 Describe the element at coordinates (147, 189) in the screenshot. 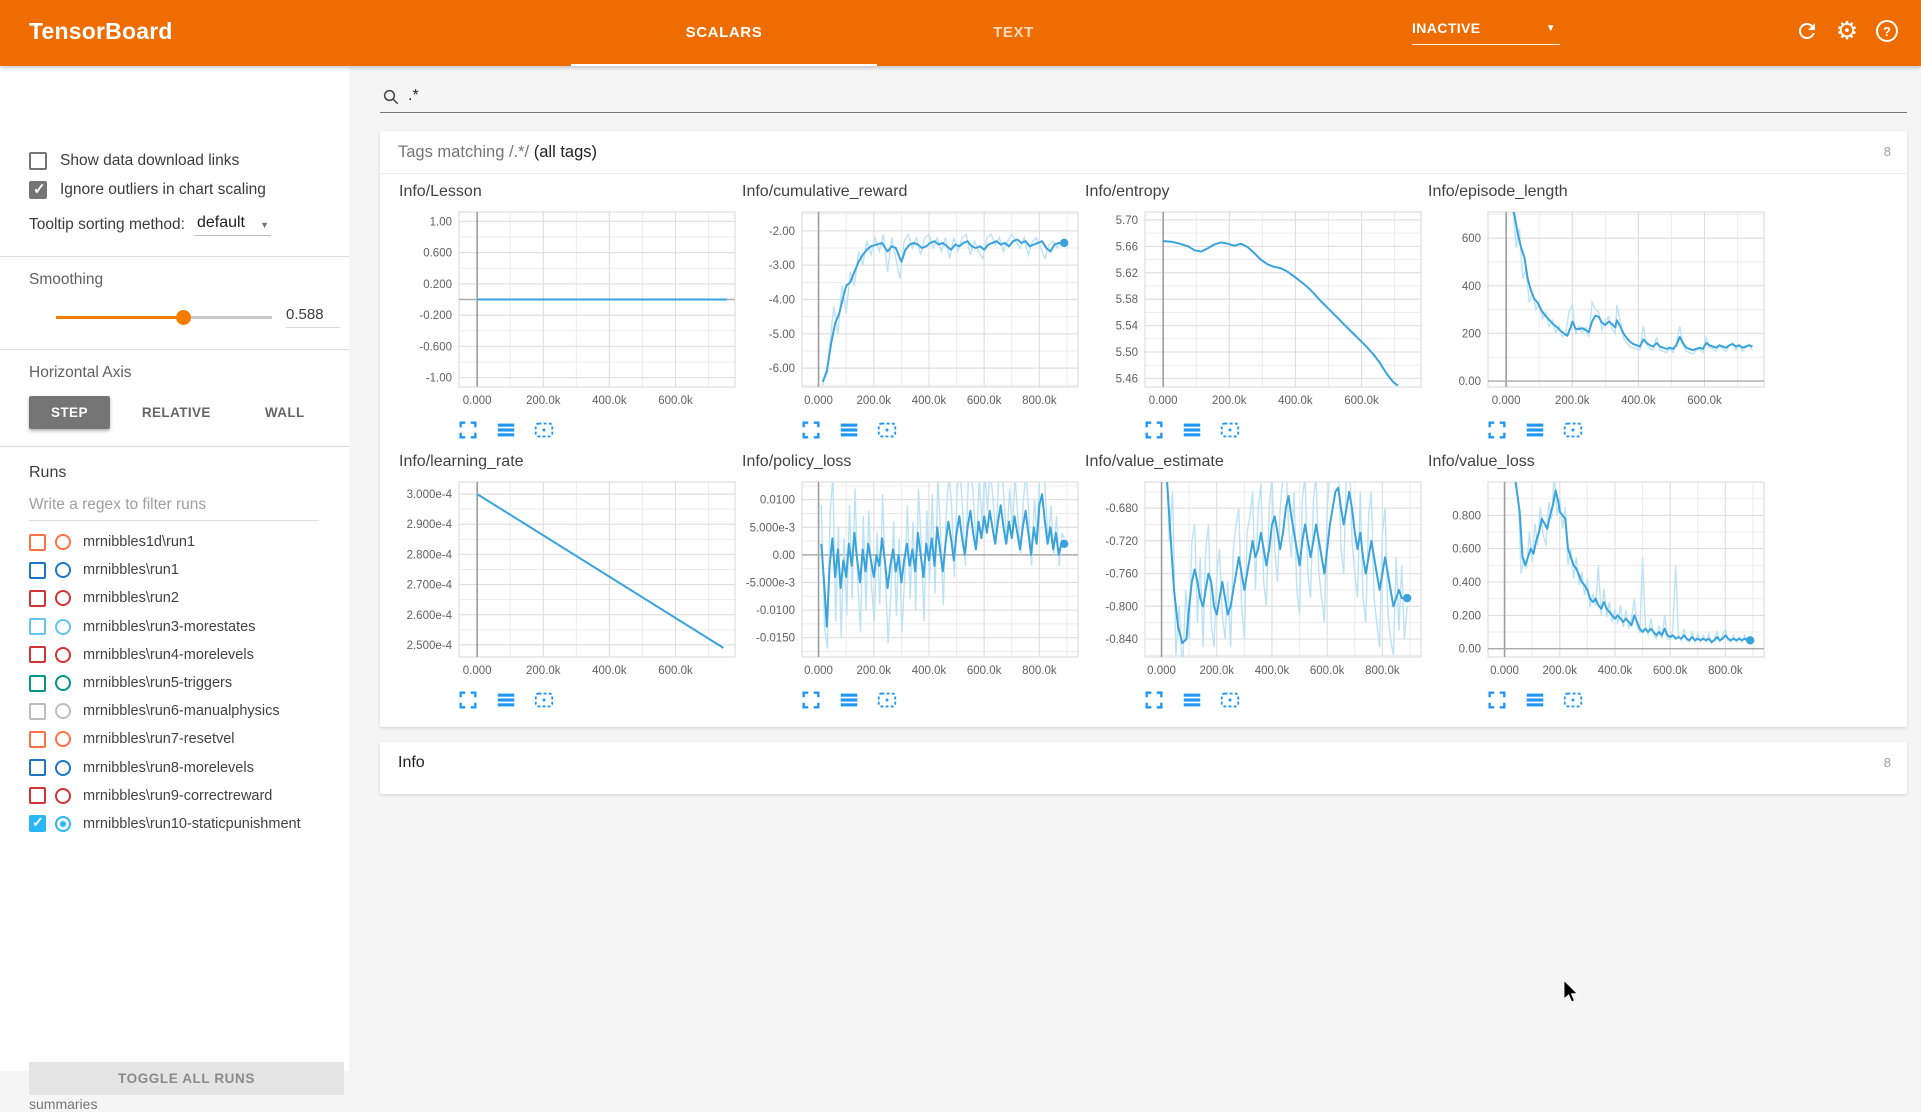

I see `ignore-outliers-row: Ignore outliers in chart scaling` at that location.